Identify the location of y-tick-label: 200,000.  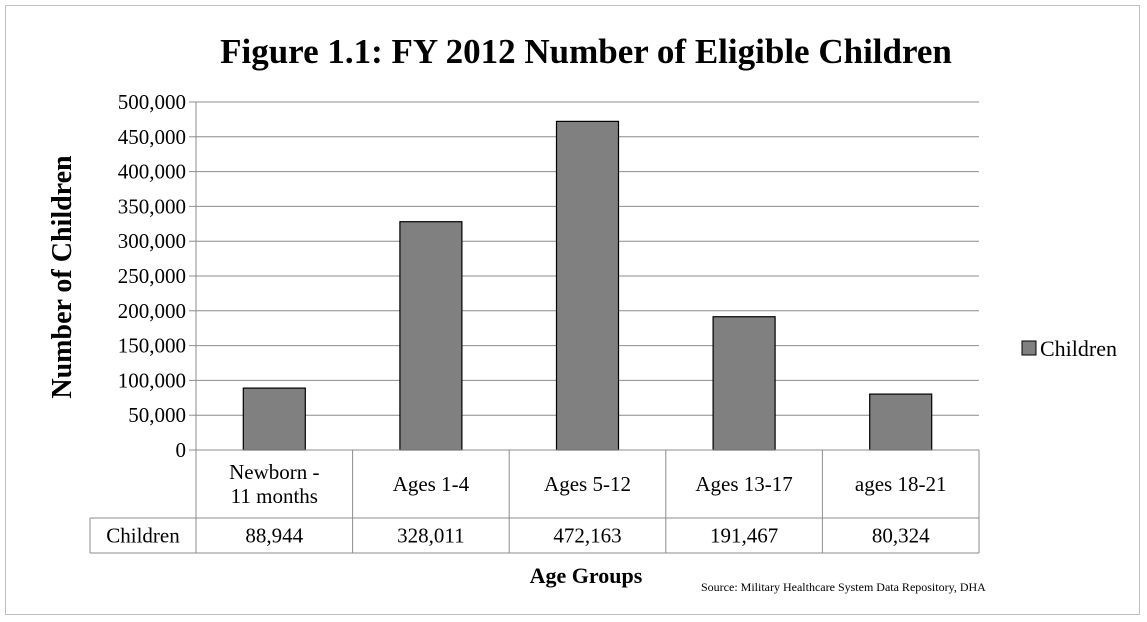
(152, 311).